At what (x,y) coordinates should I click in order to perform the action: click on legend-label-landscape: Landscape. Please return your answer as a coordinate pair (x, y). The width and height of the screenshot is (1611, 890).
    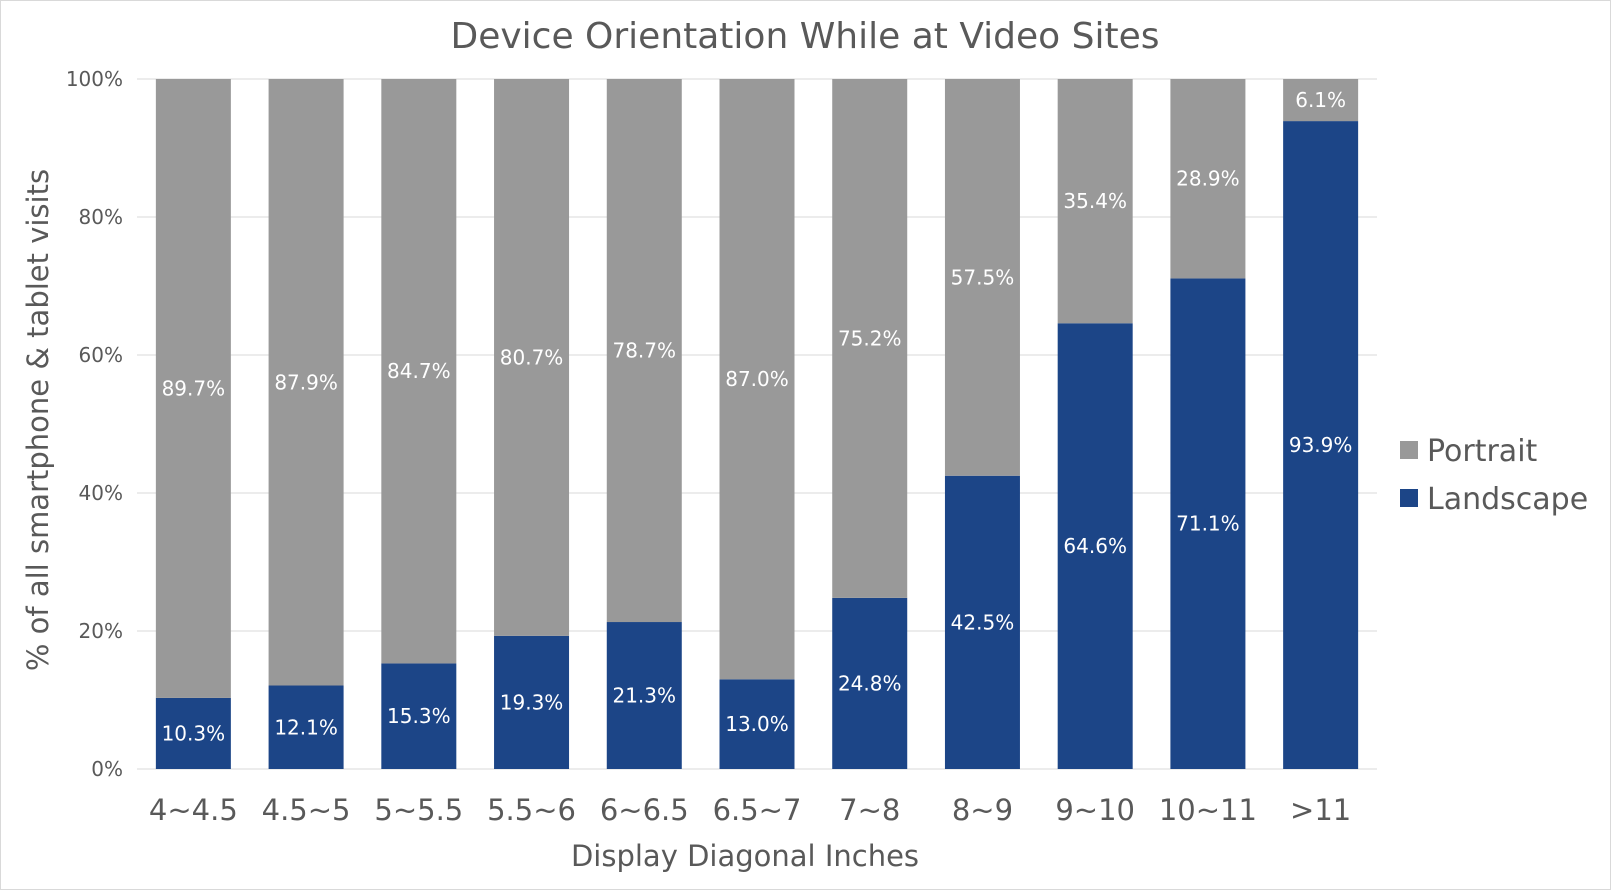
    Looking at the image, I should click on (1507, 499).